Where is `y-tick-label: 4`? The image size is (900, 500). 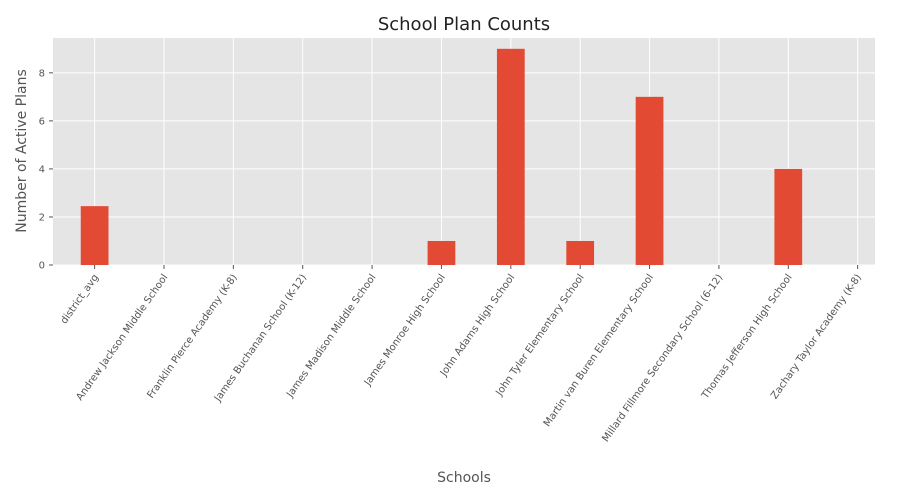 y-tick-label: 4 is located at coordinates (42, 169).